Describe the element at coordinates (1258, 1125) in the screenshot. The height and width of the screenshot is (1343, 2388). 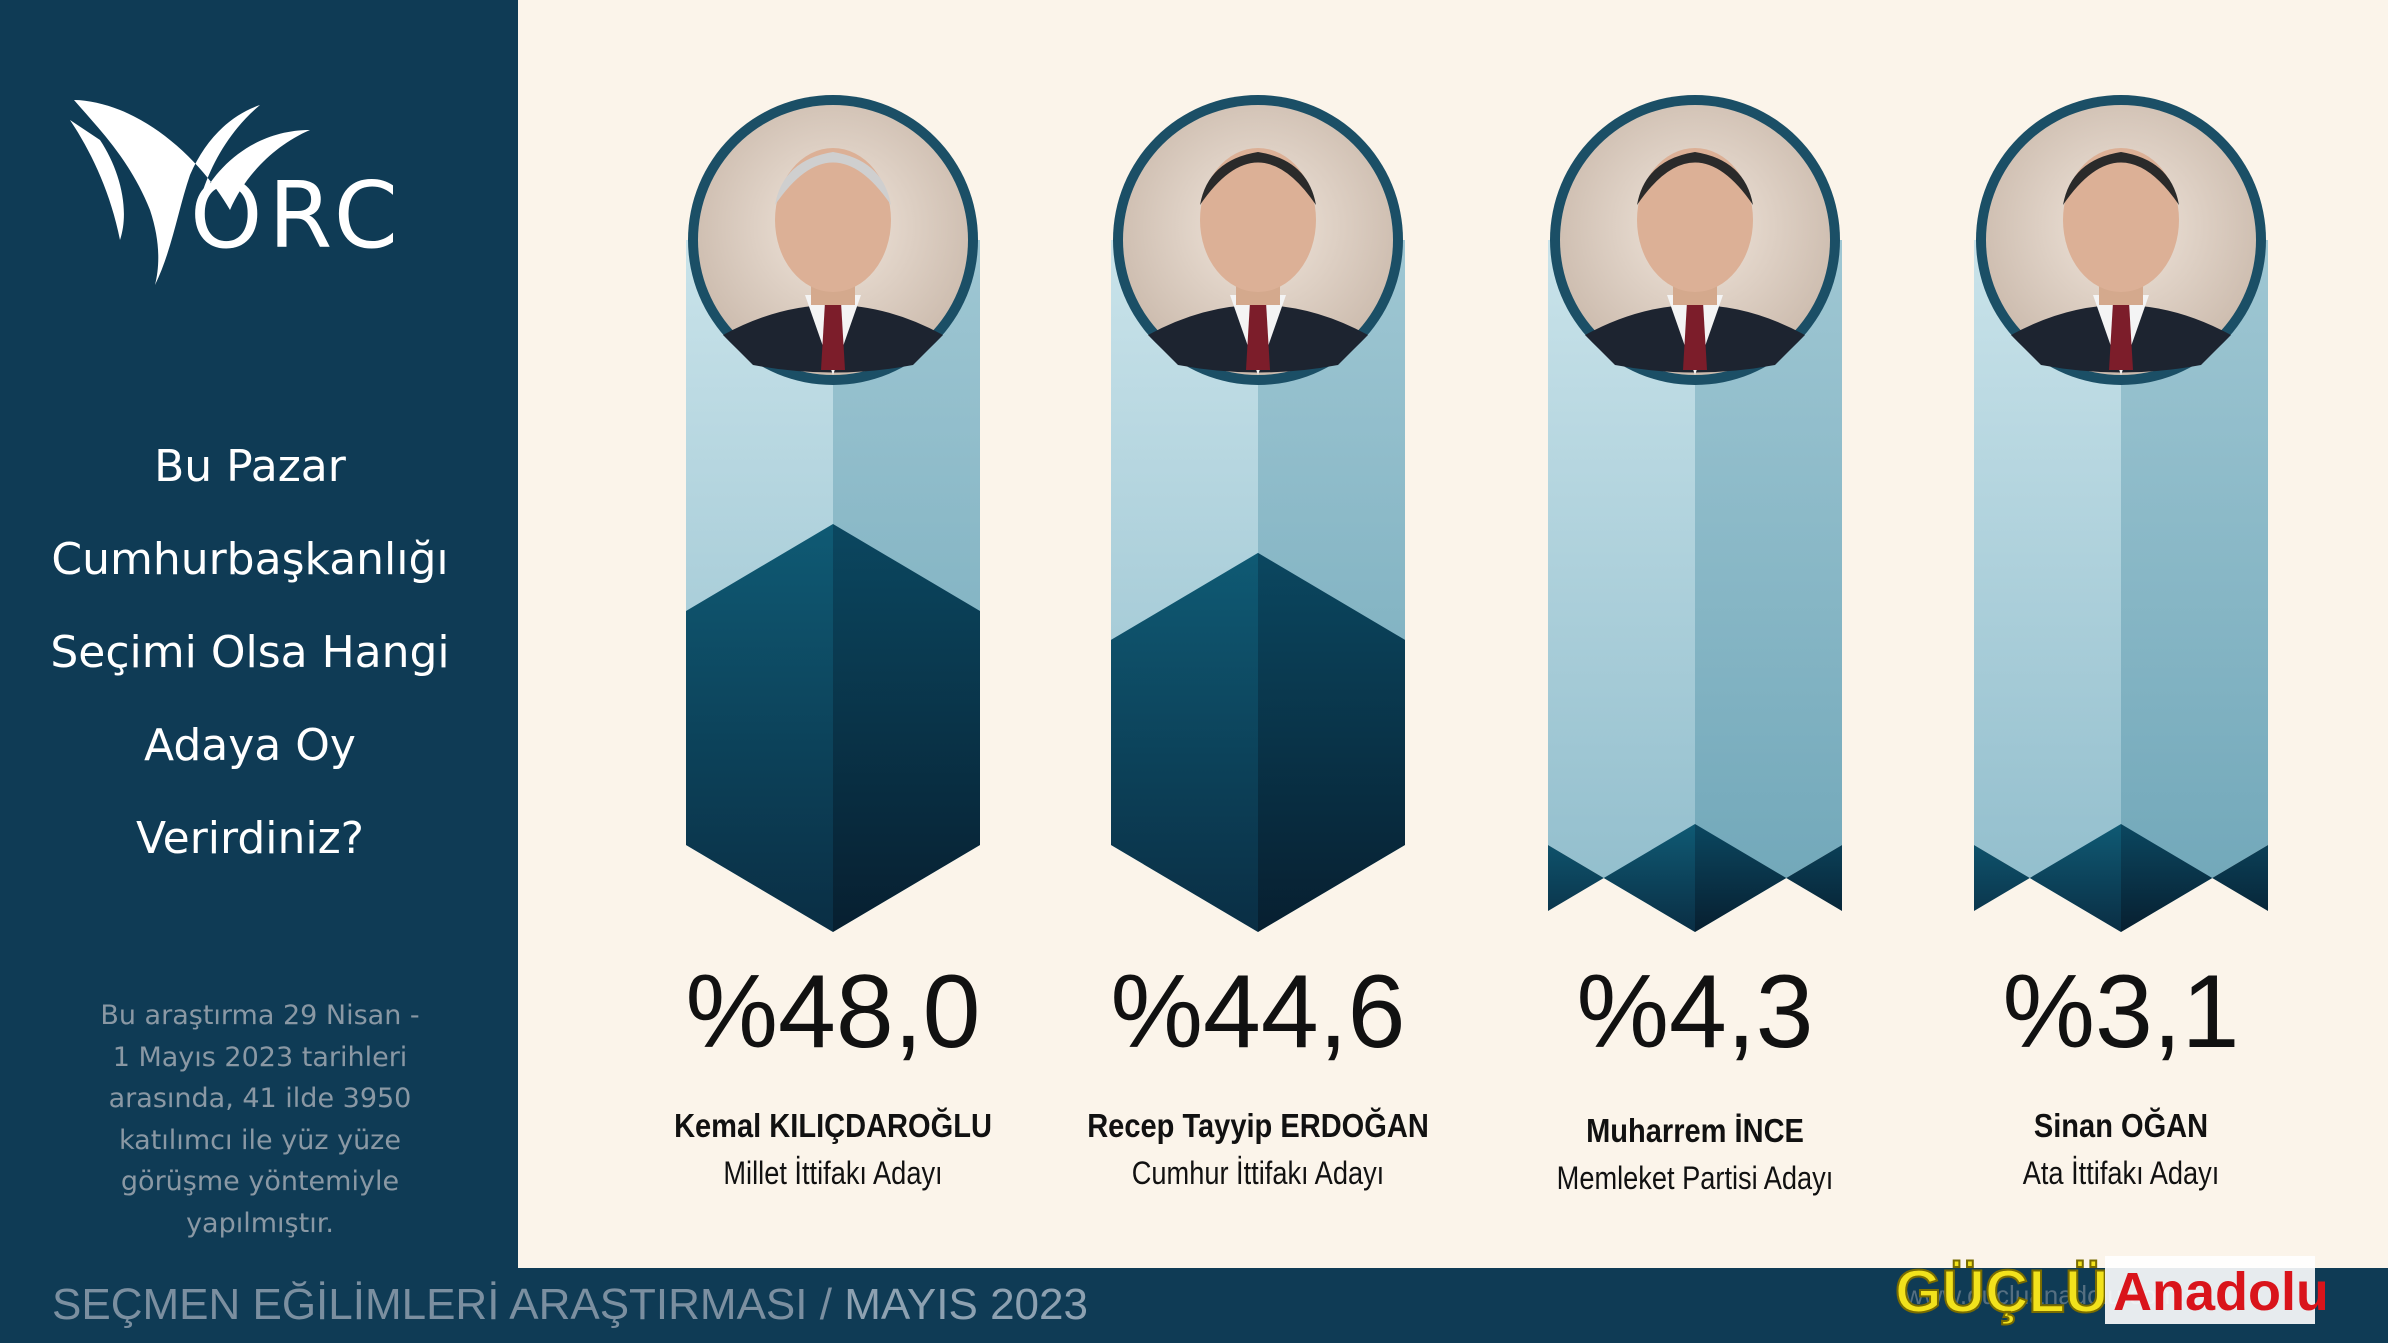
I see `candidate-name: Recep Tayyip ERDOĞAN` at that location.